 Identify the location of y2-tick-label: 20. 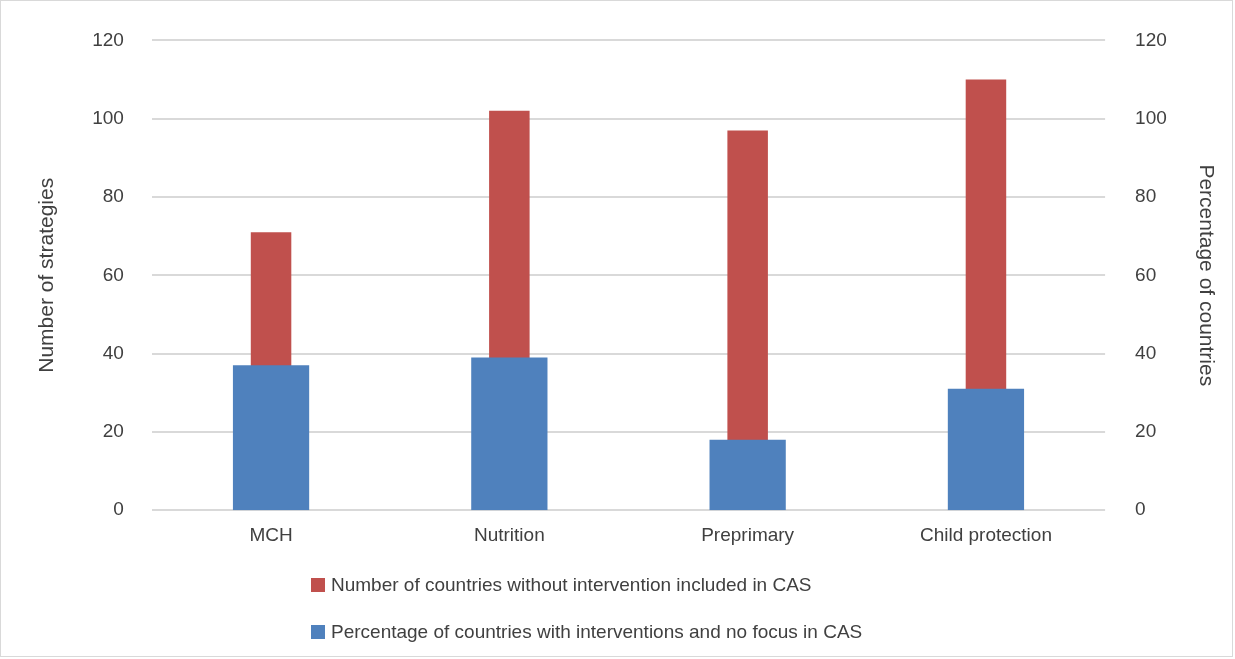
(1146, 431).